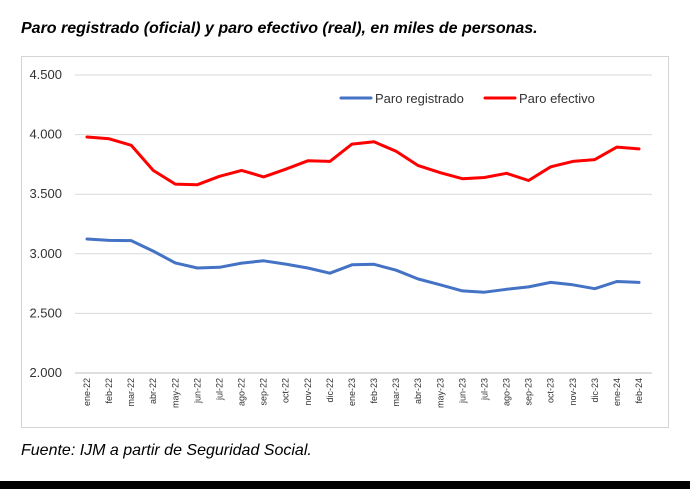  Describe the element at coordinates (374, 391) in the screenshot. I see `x-tick-label: feb-23` at that location.